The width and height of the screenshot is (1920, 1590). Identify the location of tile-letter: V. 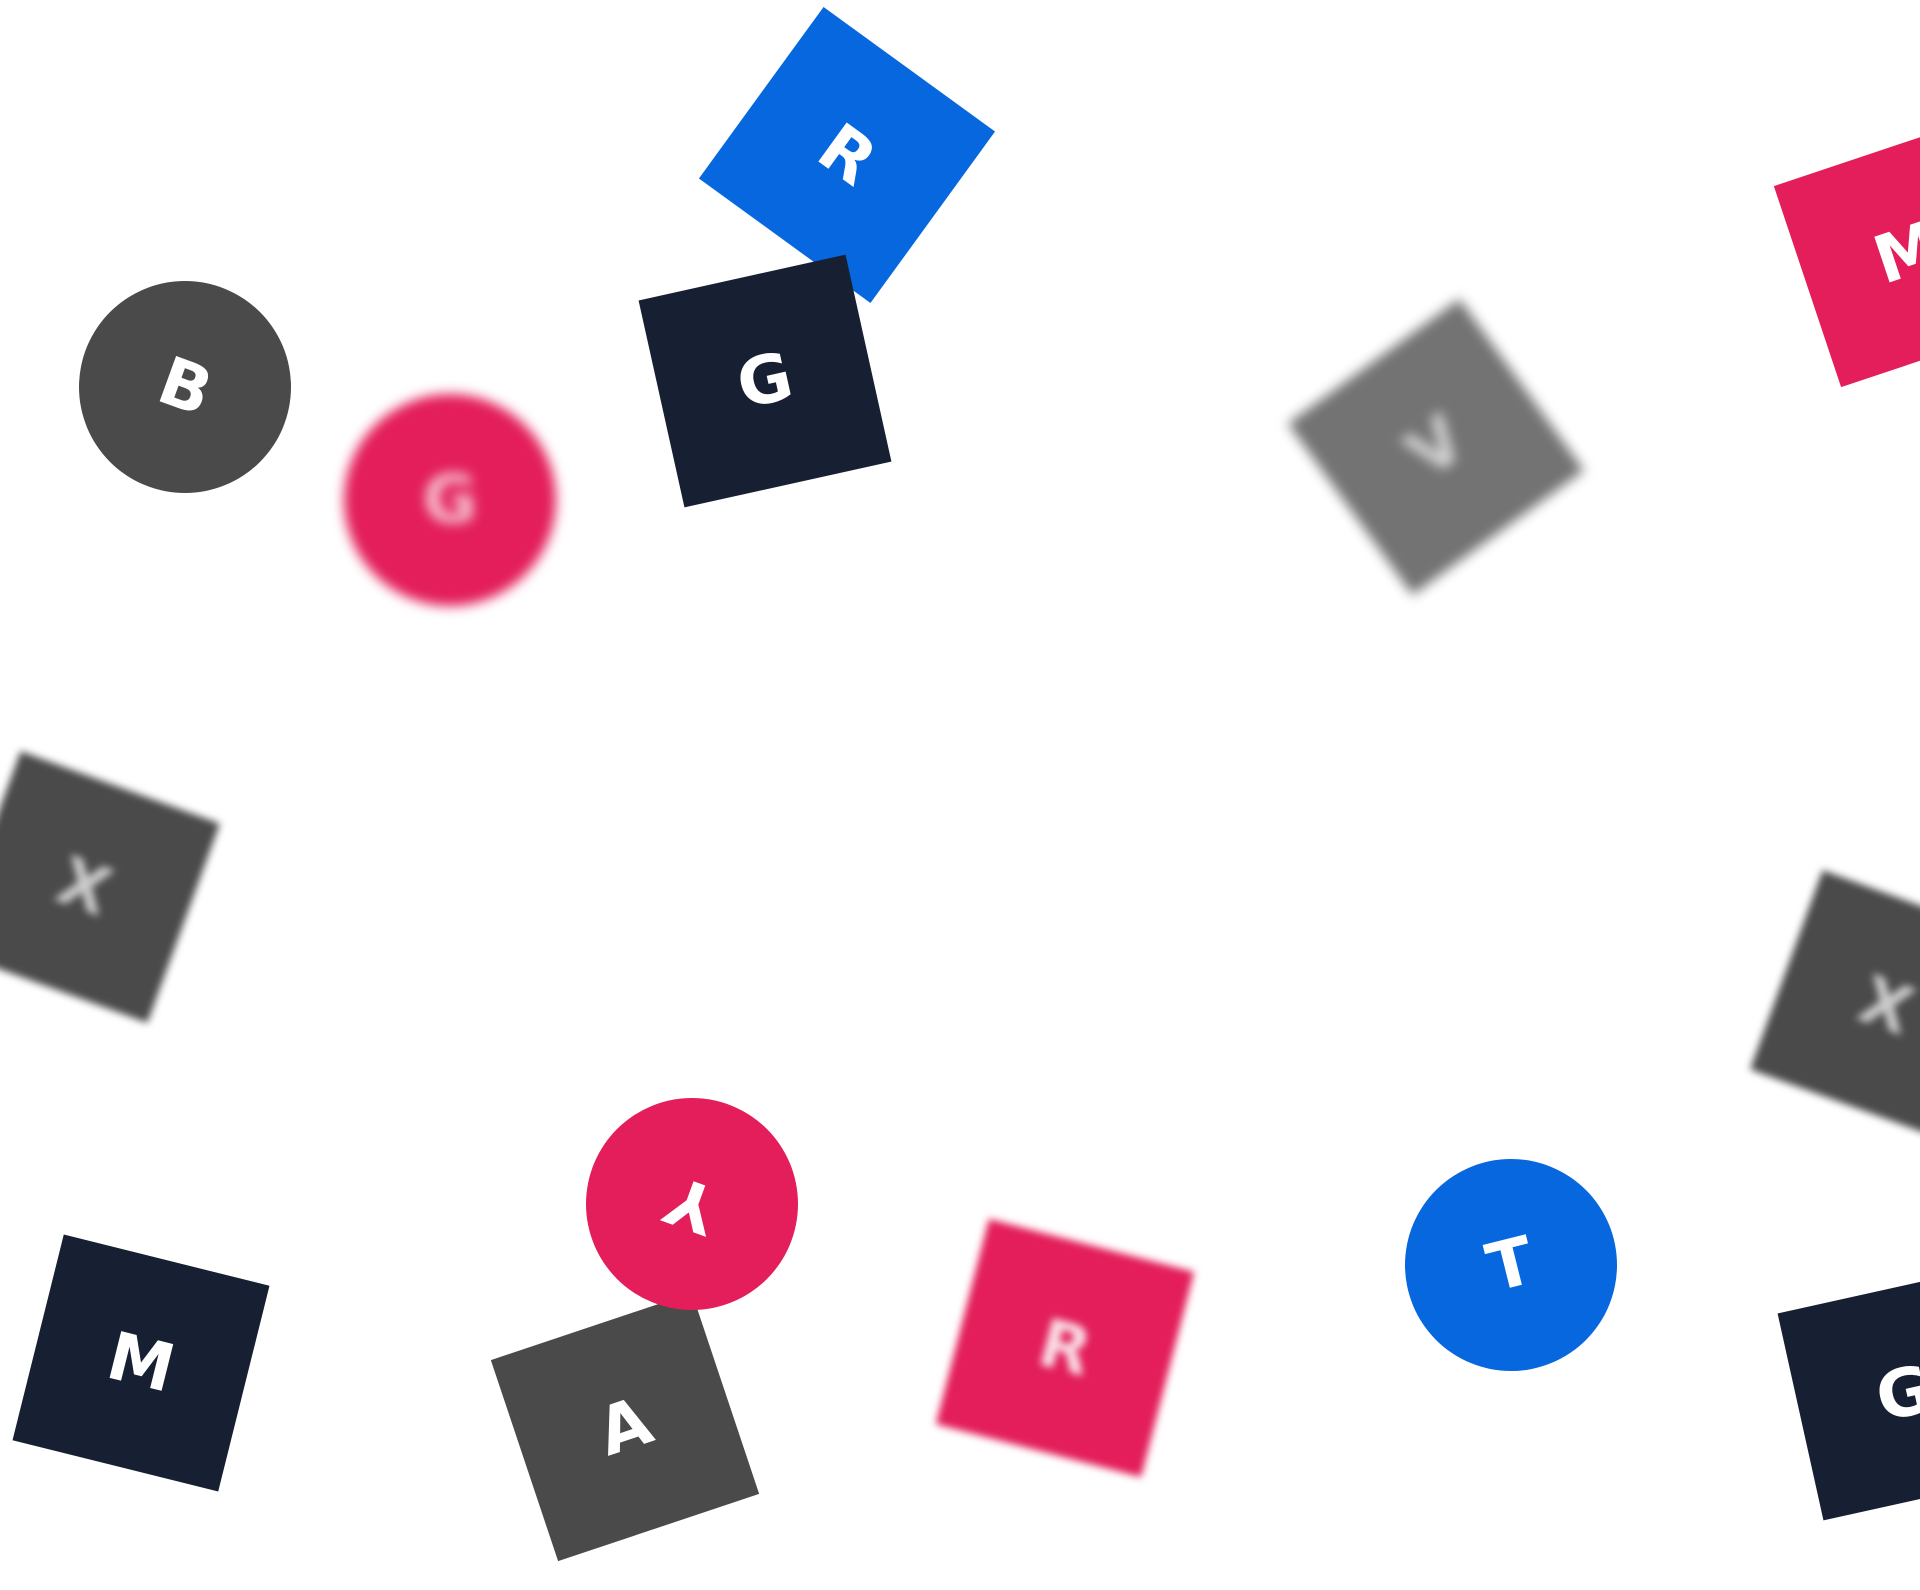
(1436, 446).